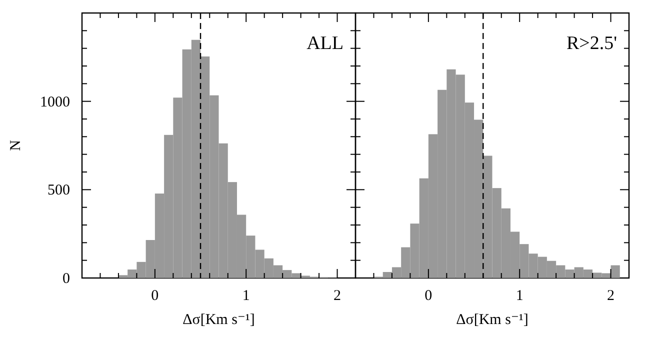 Image resolution: width=645 pixels, height=338 pixels. What do you see at coordinates (591, 43) in the screenshot?
I see `annotation: R>2.5'` at bounding box center [591, 43].